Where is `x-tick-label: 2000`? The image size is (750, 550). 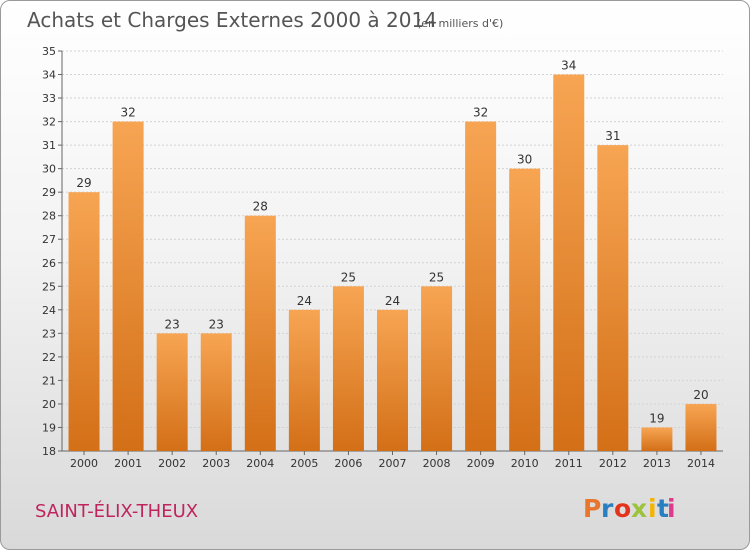 x-tick-label: 2000 is located at coordinates (84, 463).